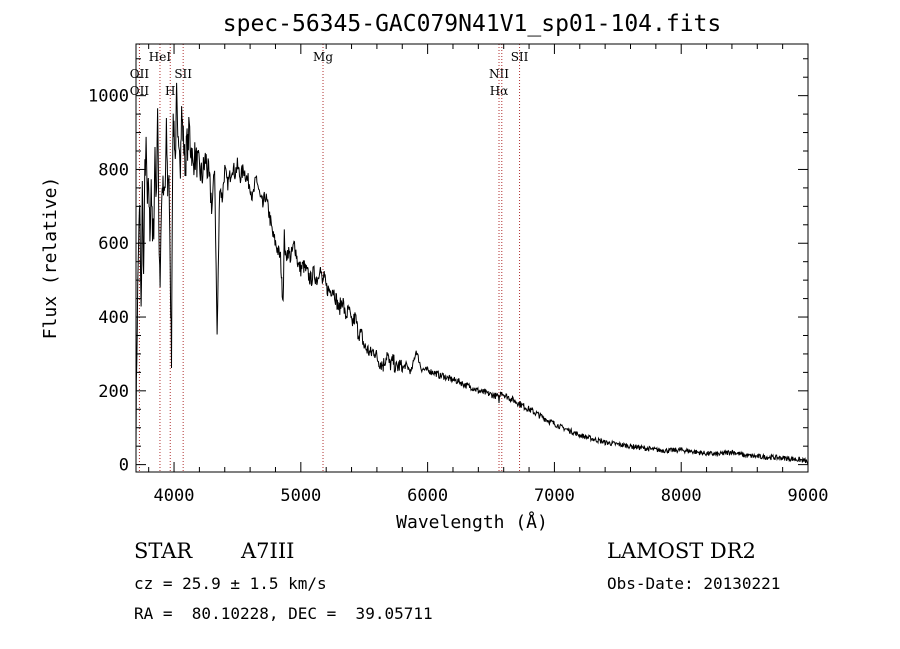  Describe the element at coordinates (300, 496) in the screenshot. I see `x-tick-label: 5000` at that location.